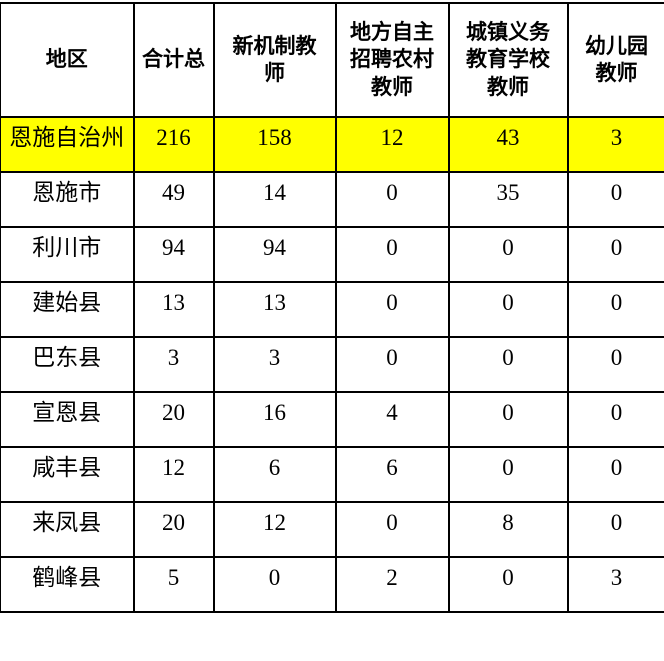 The image size is (664, 661). I want to click on column-header: 新机制教 师, so click(274, 60).